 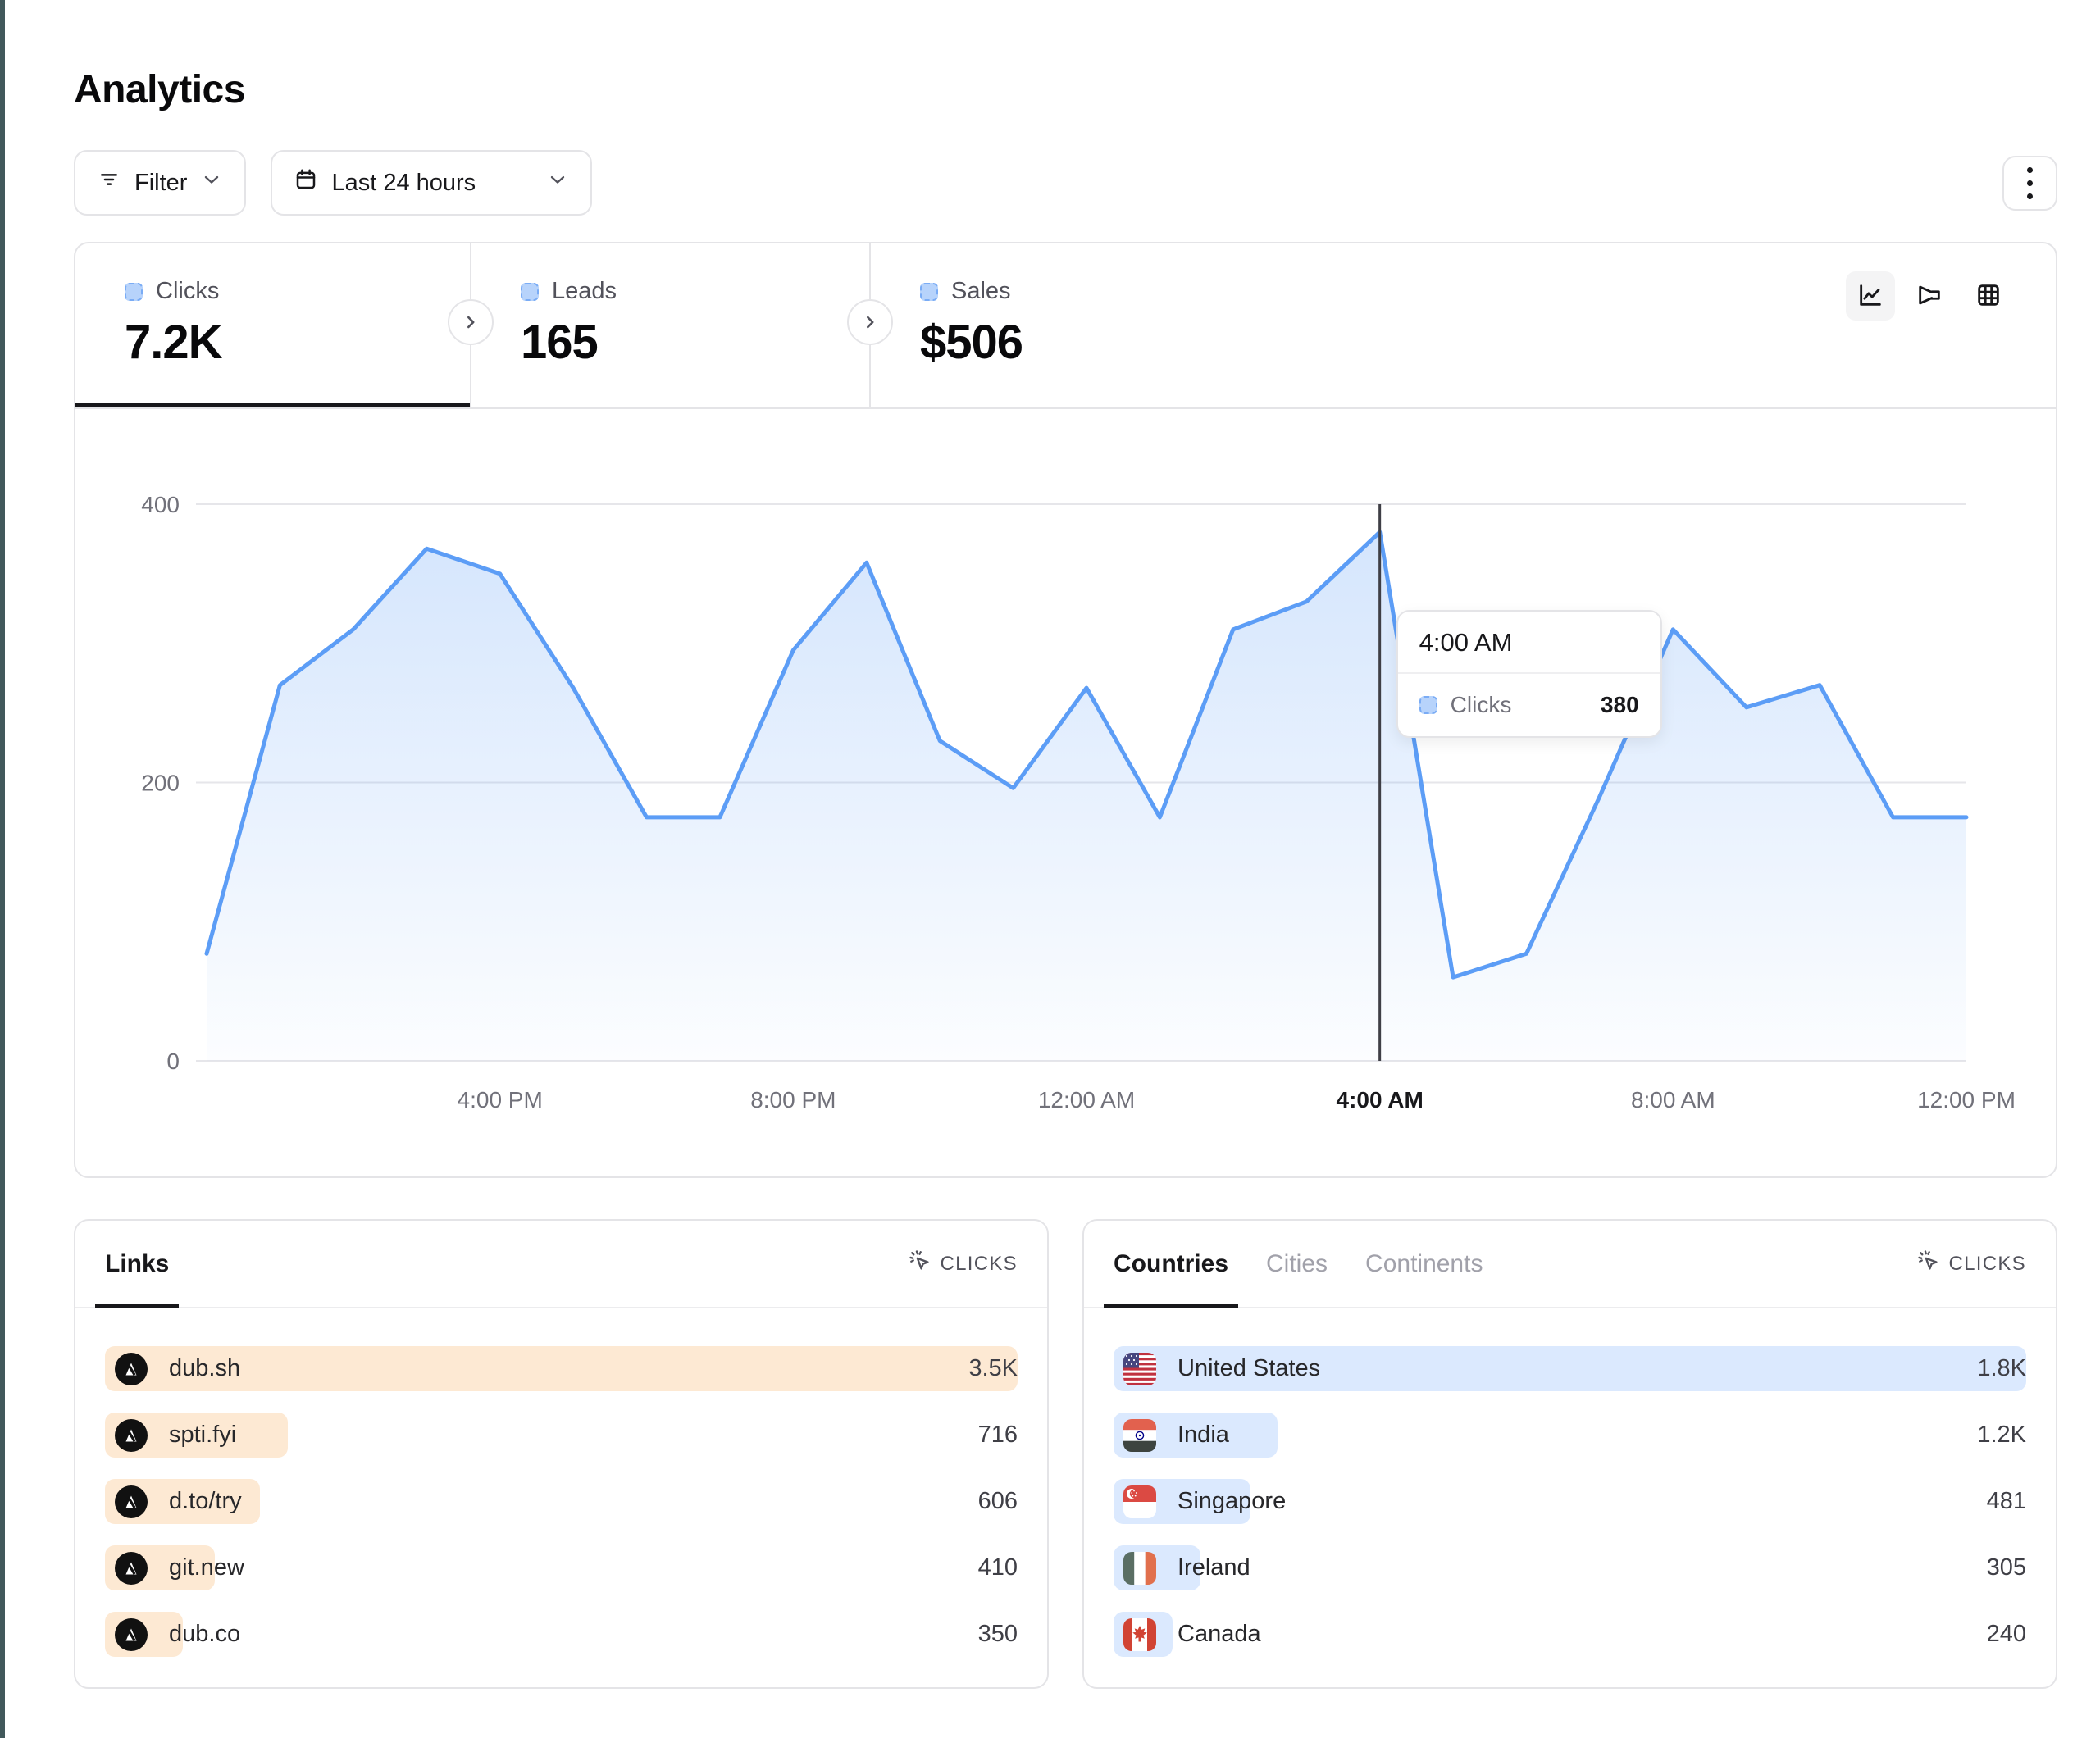 What do you see at coordinates (1570, 1435) in the screenshot?
I see `country-row-india: India 1.2K` at bounding box center [1570, 1435].